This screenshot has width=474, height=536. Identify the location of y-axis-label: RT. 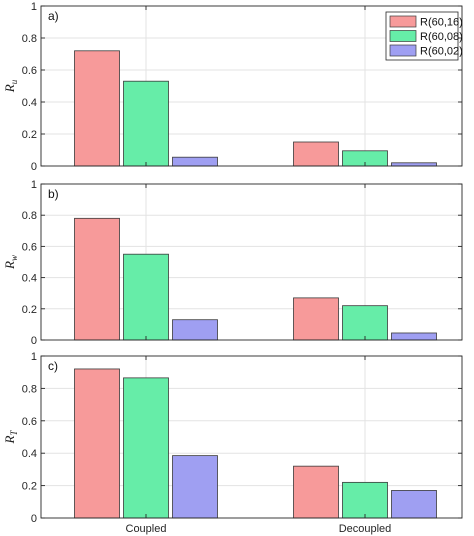
(10, 437).